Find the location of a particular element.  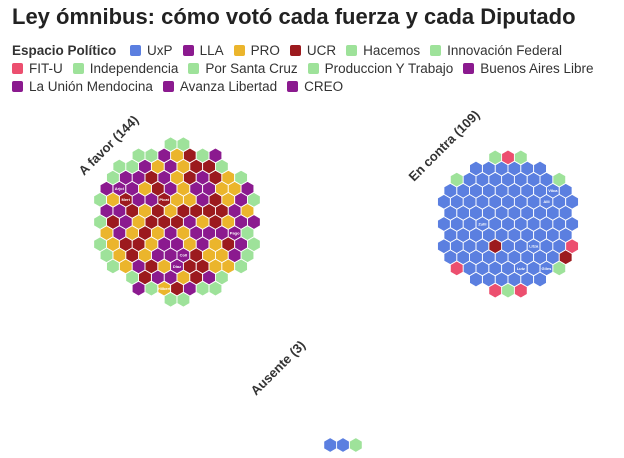

legend-item: LLA is located at coordinates (203, 51).